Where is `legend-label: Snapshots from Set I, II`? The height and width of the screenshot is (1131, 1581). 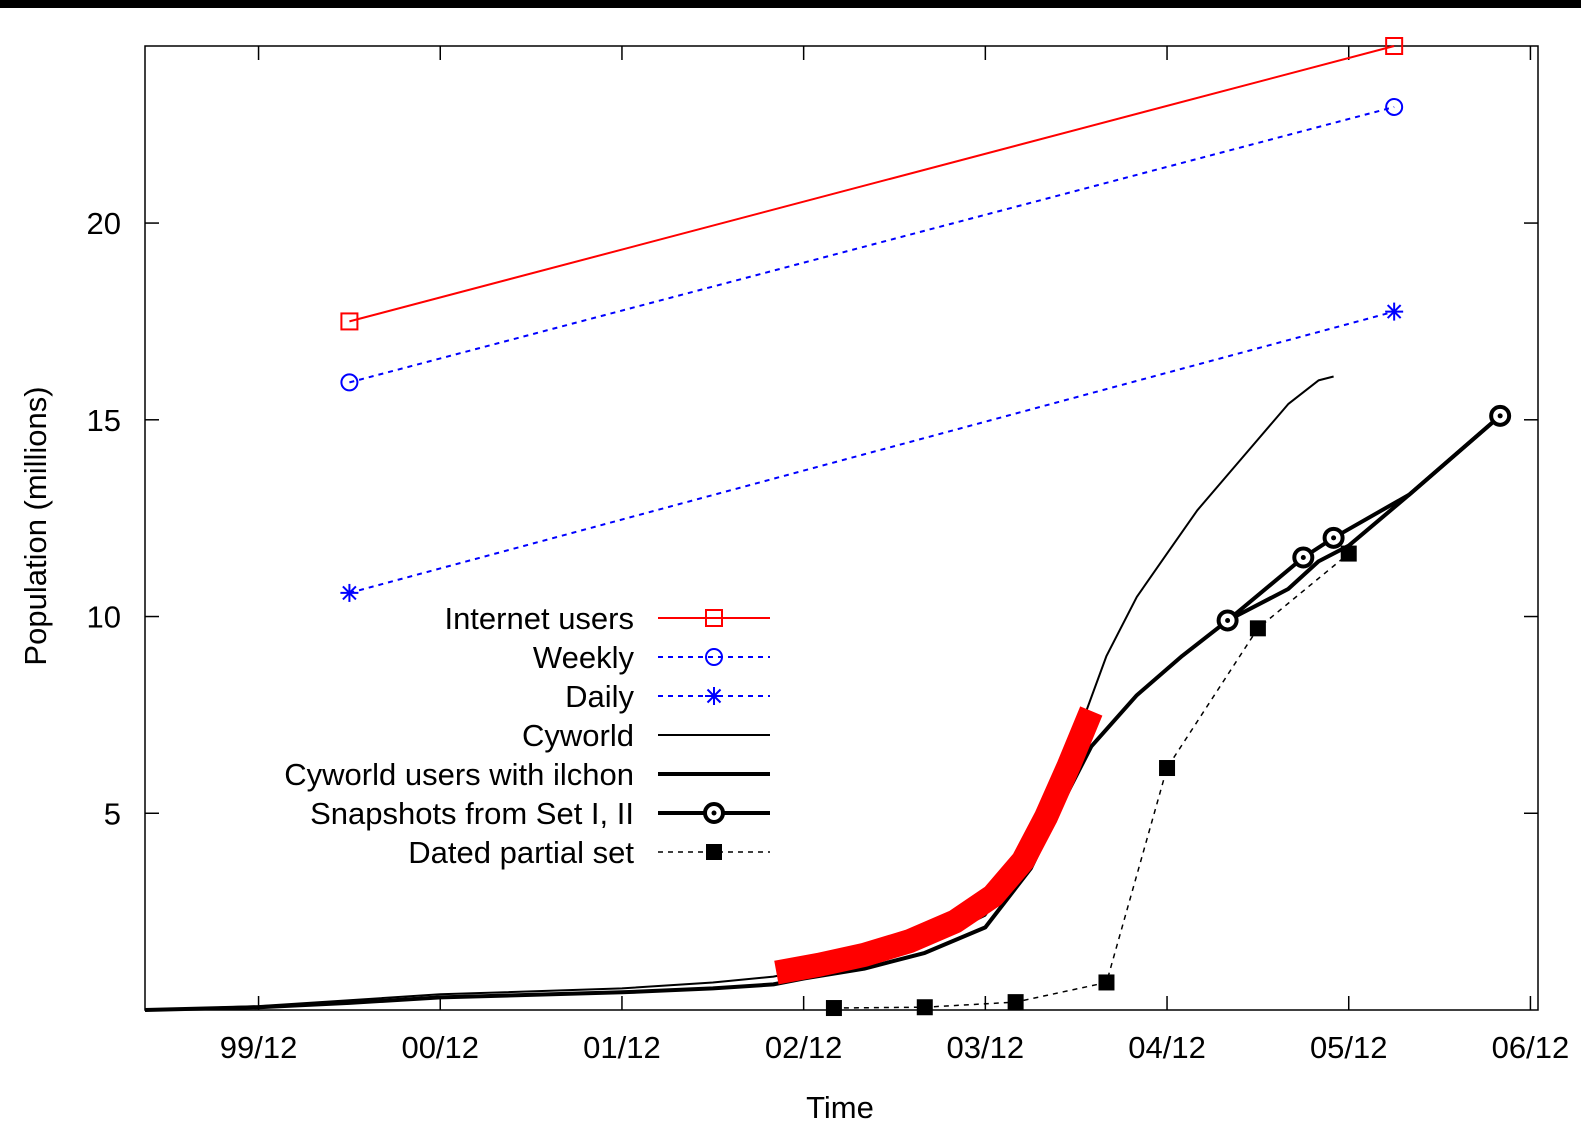
legend-label: Snapshots from Set I, II is located at coordinates (472, 813).